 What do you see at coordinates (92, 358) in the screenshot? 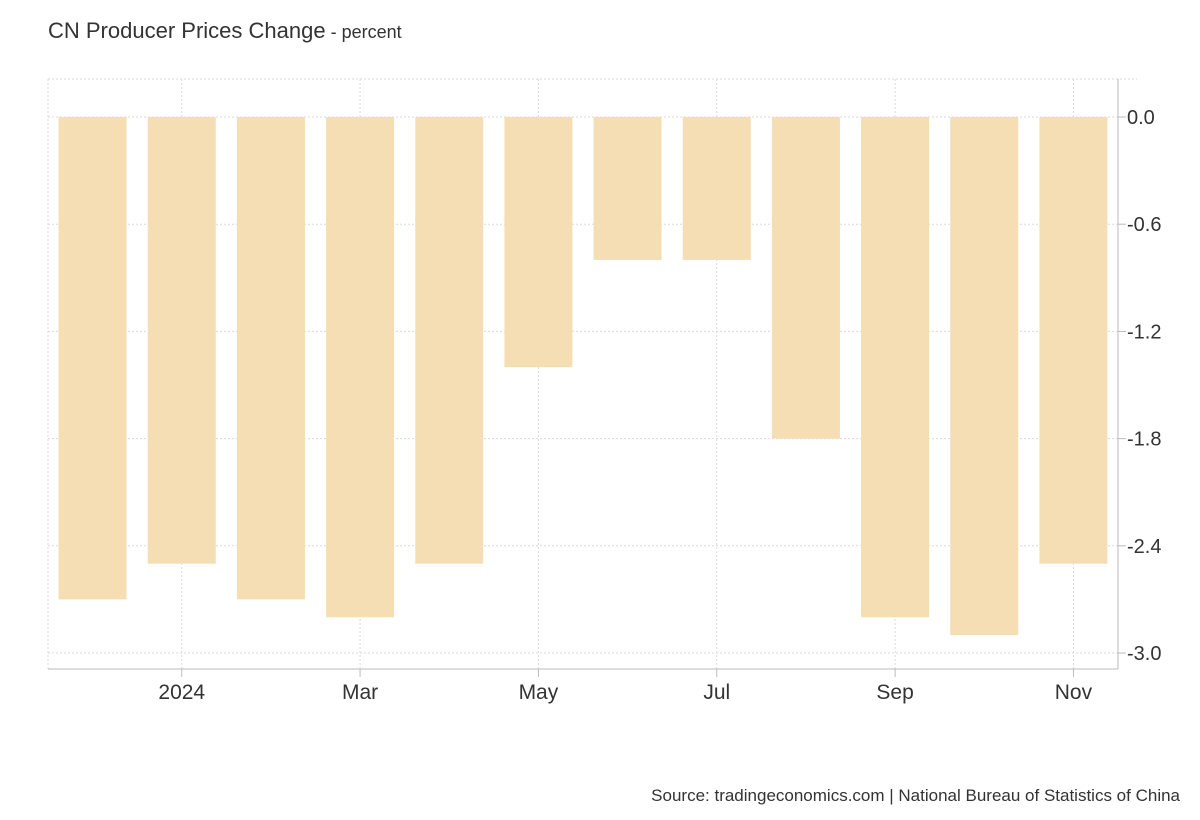
I see `bar-dec-2023` at bounding box center [92, 358].